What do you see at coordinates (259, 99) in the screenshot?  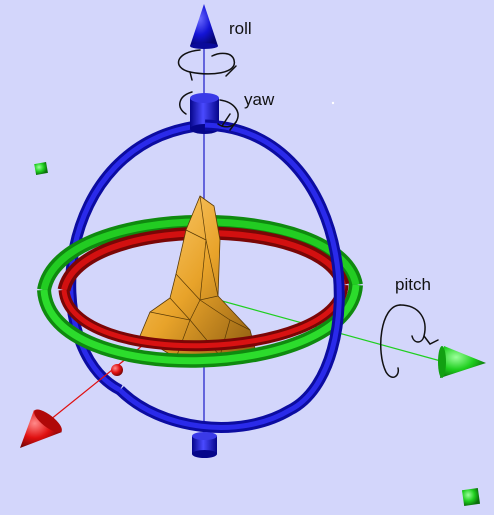 I see `yaw-label: yaw` at bounding box center [259, 99].